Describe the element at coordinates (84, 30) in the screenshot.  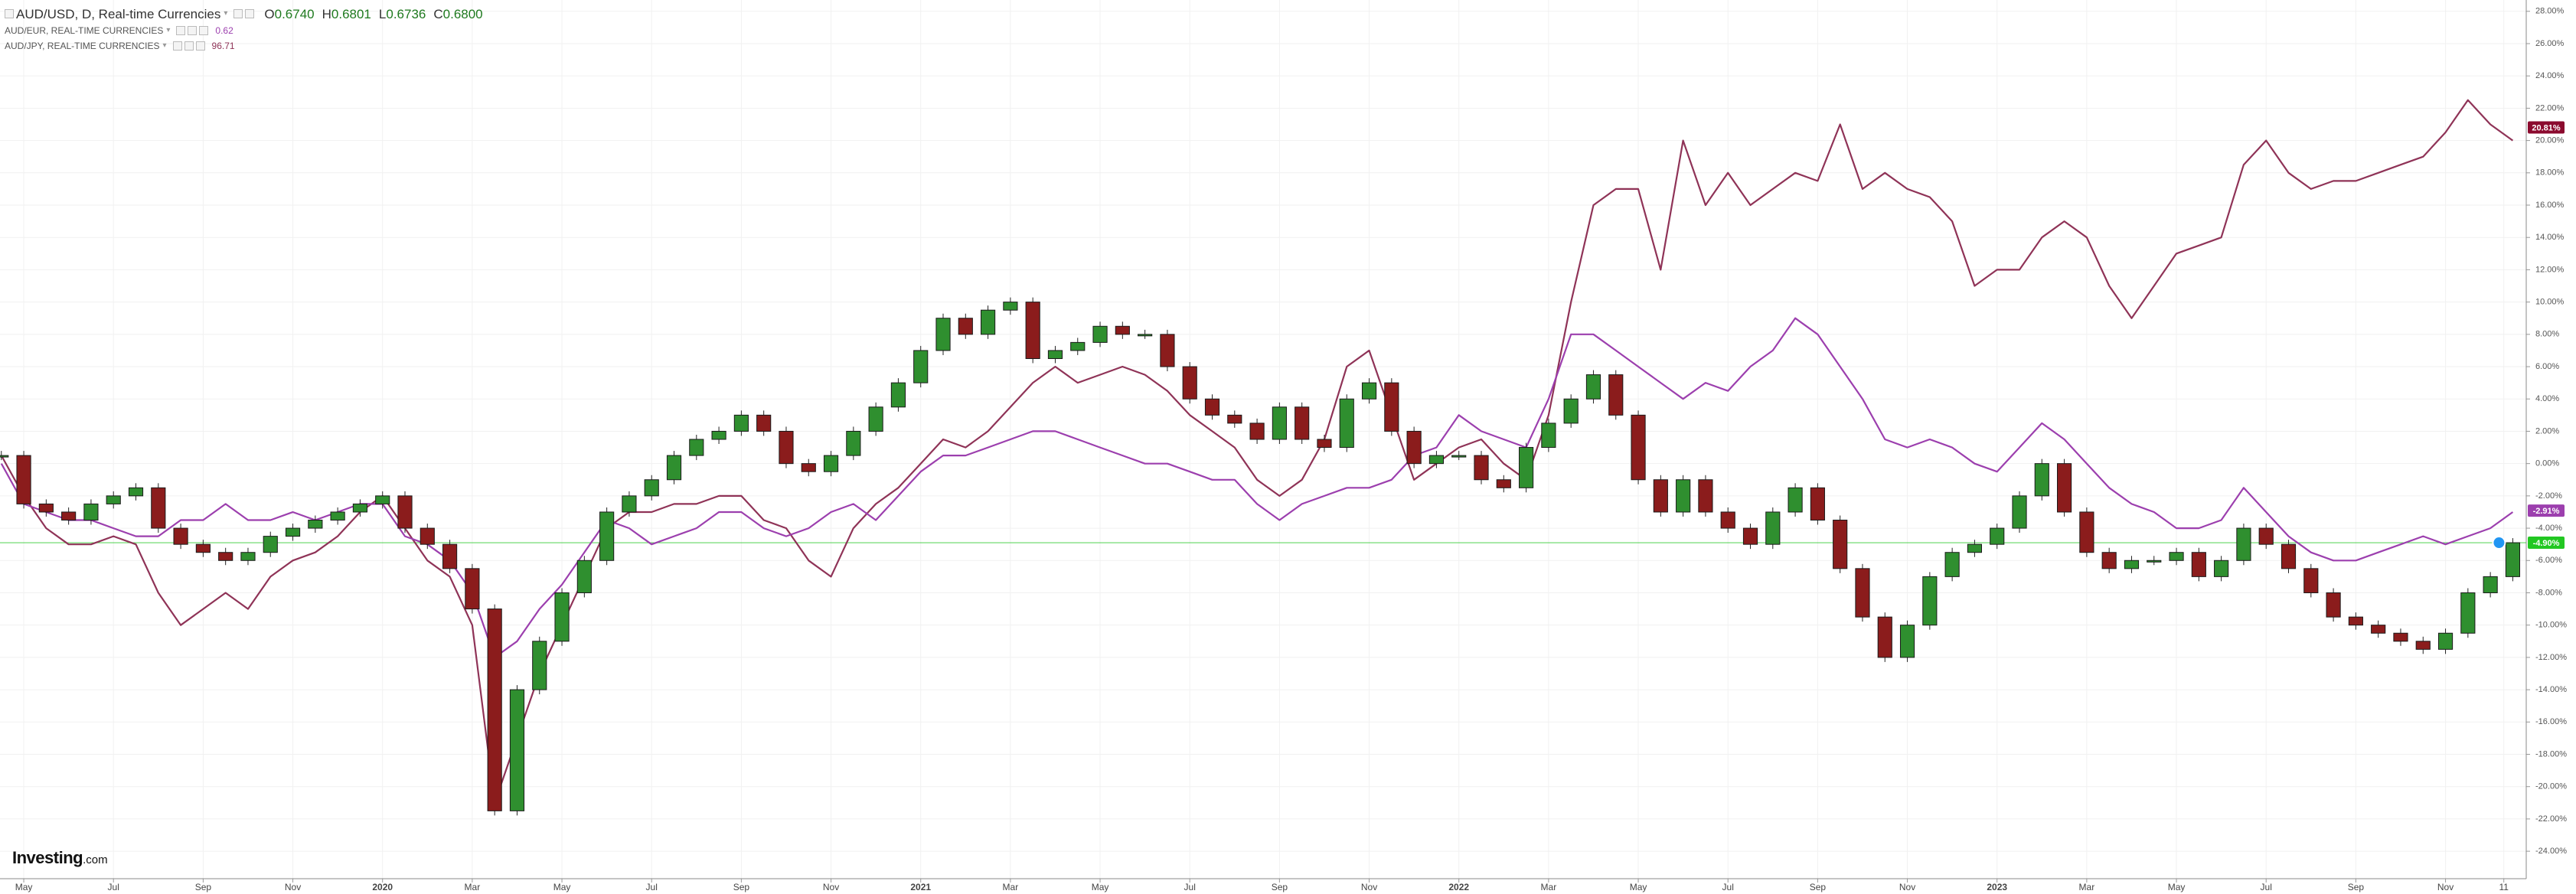
I see `series-name: AUD/EUR, REAL-TIME CURRENCIES` at that location.